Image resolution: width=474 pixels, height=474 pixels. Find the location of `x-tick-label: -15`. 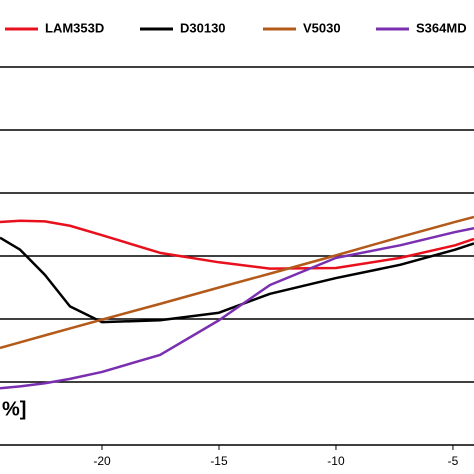

x-tick-label: -15 is located at coordinates (219, 461).